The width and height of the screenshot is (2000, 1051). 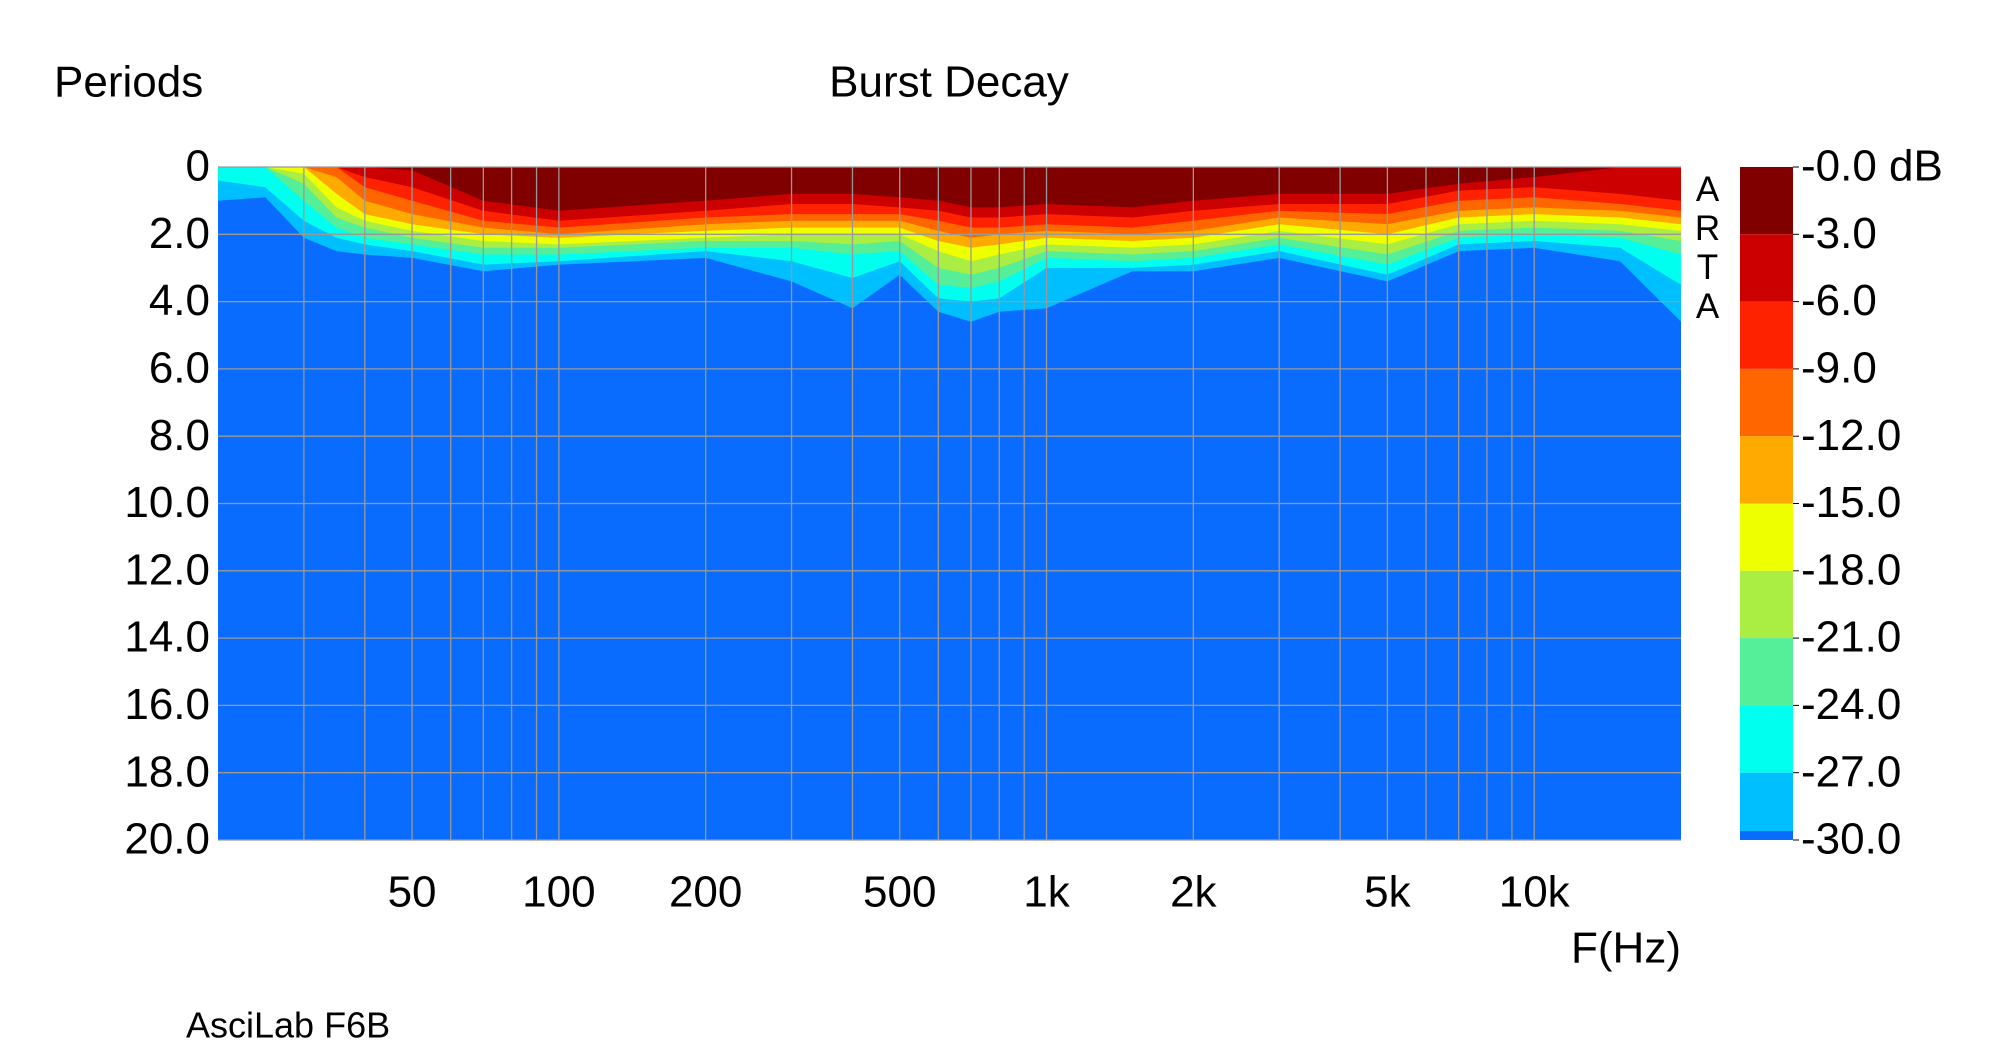 What do you see at coordinates (1839, 233) in the screenshot?
I see `colorbar-label: -3.0` at bounding box center [1839, 233].